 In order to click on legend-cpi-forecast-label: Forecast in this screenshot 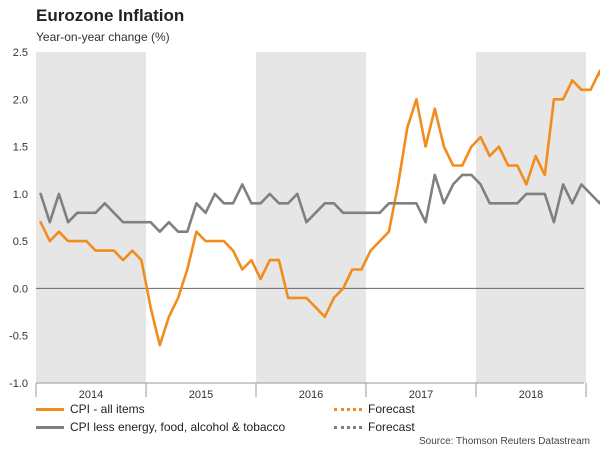, I will do `click(391, 409)`.